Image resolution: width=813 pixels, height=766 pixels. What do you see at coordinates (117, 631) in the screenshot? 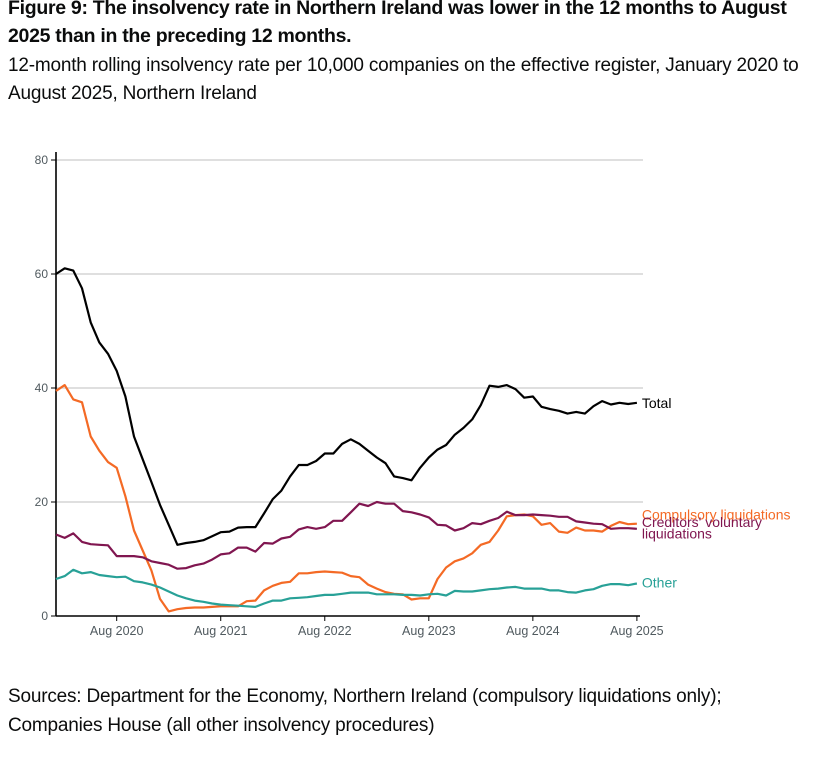
I see `x-tick-label: Aug 2020` at bounding box center [117, 631].